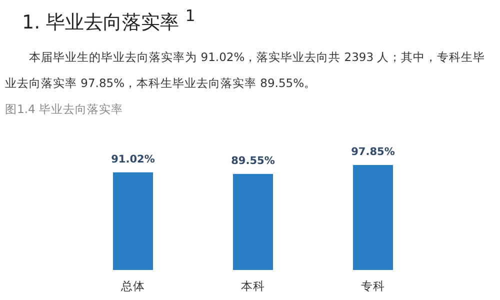  I want to click on data-label: 97.85%, so click(373, 152).